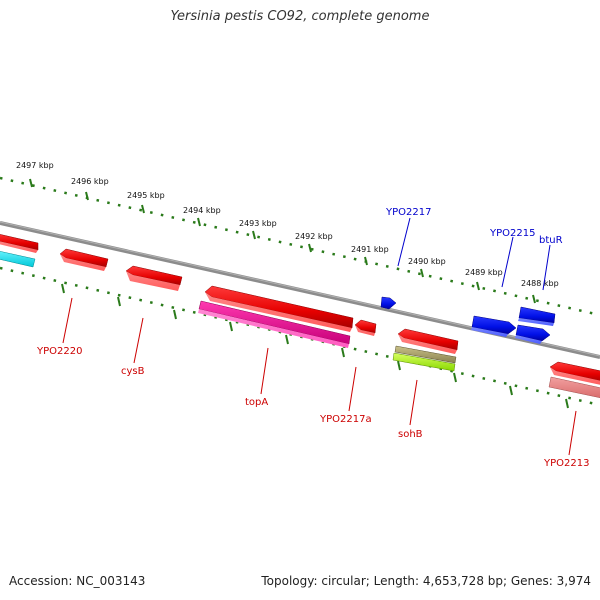  Describe the element at coordinates (533, 334) in the screenshot. I see `gene-btur` at that location.